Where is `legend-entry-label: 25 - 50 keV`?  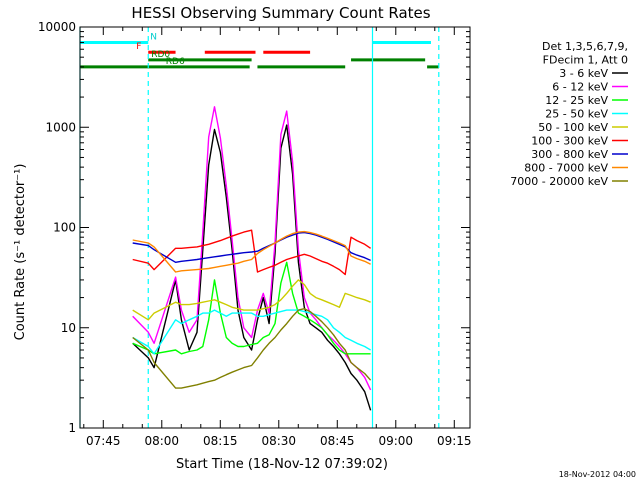
legend-entry-label: 25 - 50 keV is located at coordinates (576, 114).